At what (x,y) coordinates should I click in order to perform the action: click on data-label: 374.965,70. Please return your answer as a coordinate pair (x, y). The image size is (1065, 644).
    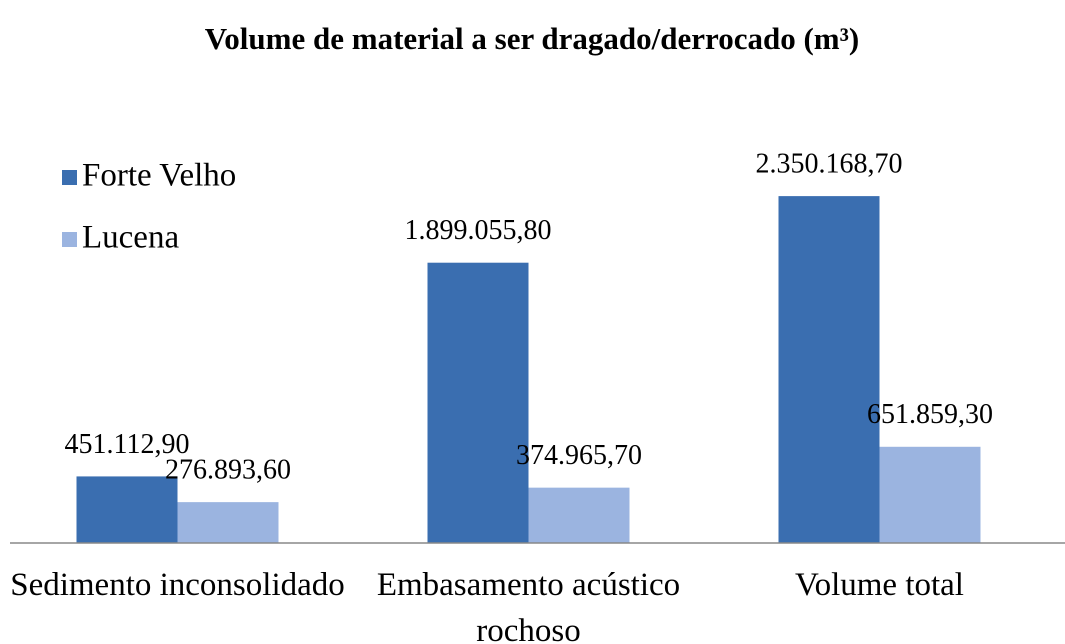
    Looking at the image, I should click on (579, 455).